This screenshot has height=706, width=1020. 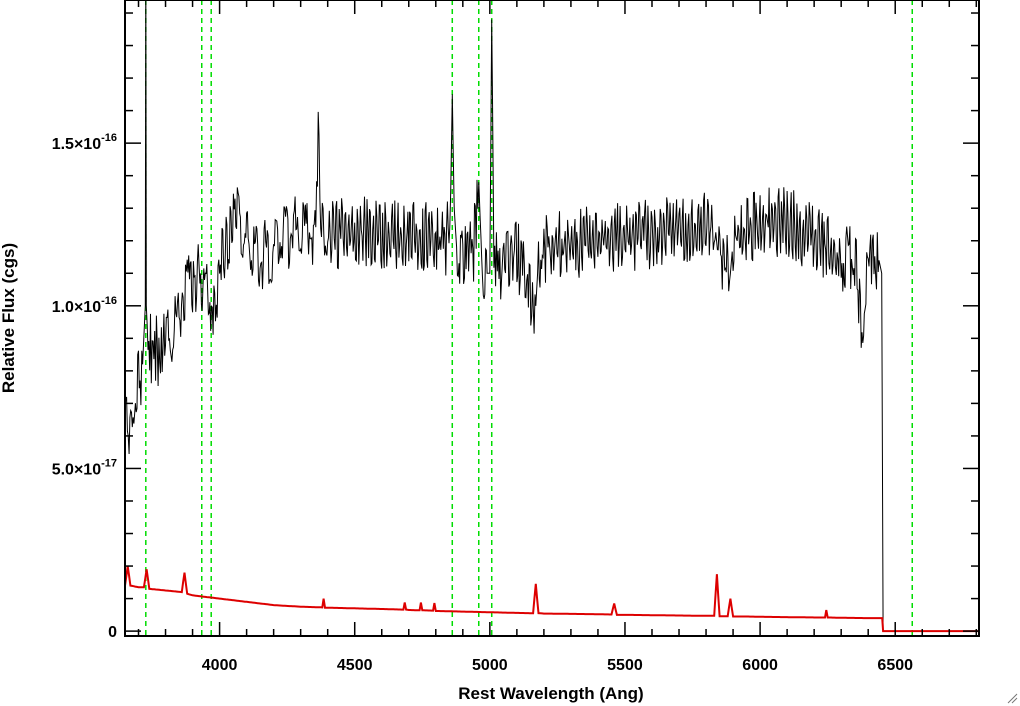 I want to click on y-axis-title: Relative Flux (cgs), so click(x=9, y=318).